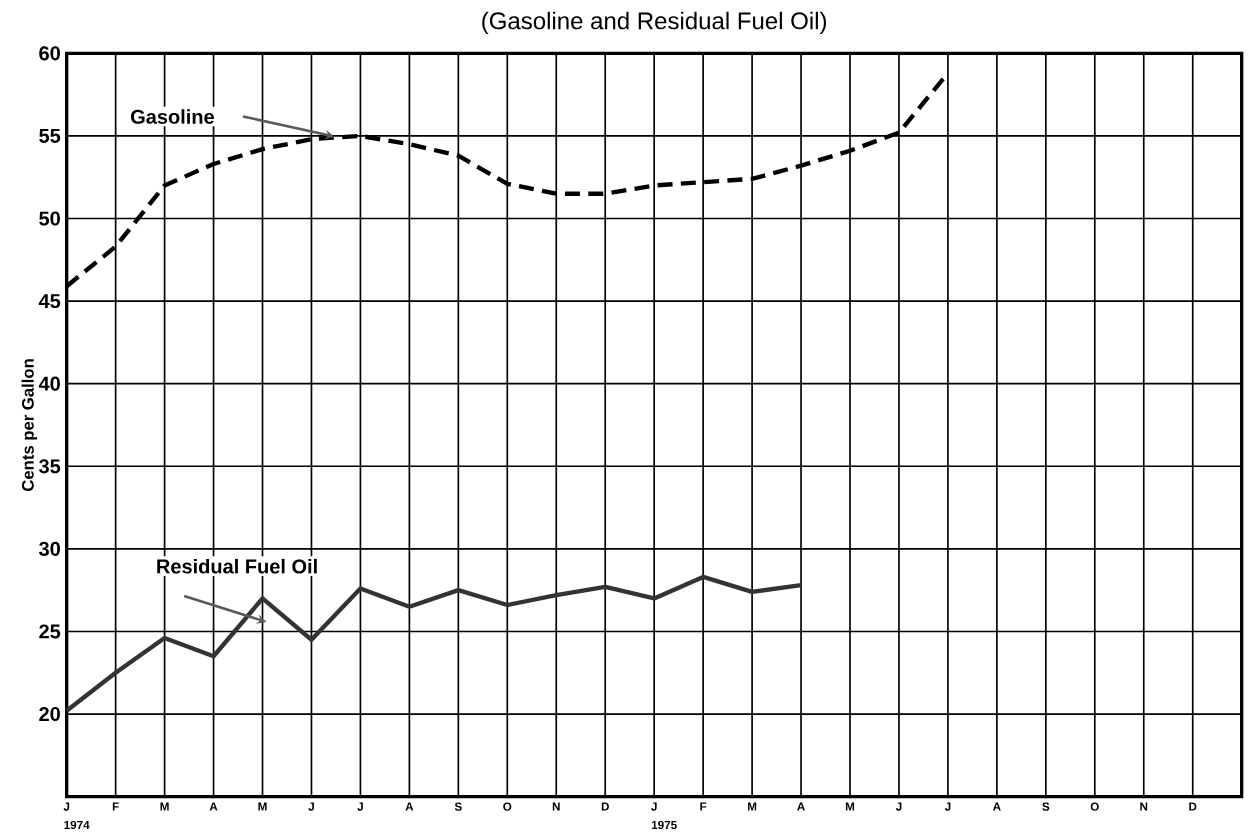  Describe the element at coordinates (654, 23) in the screenshot. I see `chart-title: (Gasoline and Residual Fuel Oil)` at that location.